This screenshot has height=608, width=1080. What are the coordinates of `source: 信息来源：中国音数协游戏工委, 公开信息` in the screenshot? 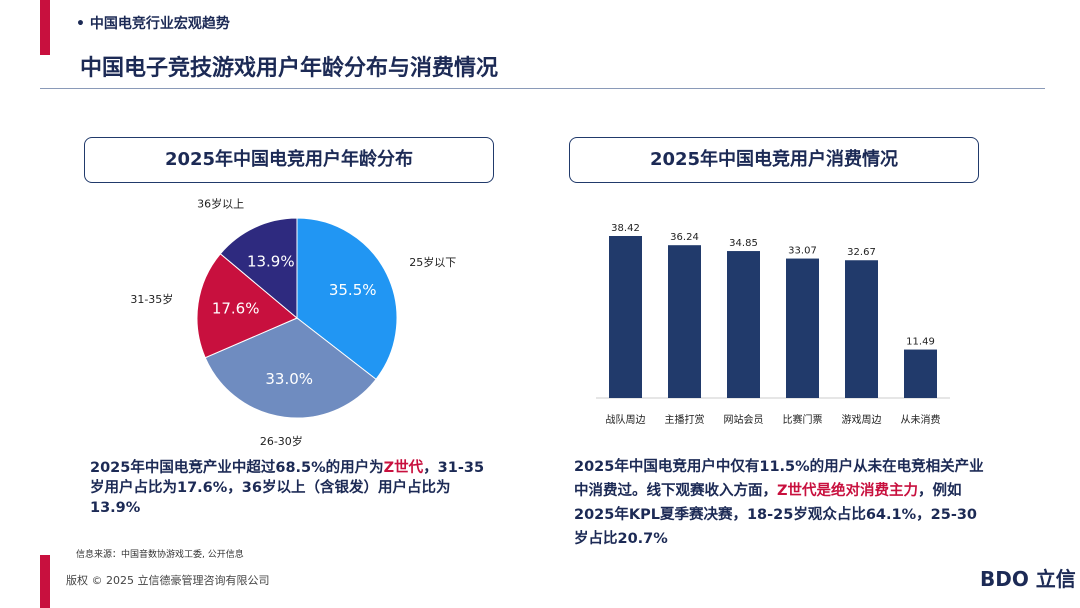 It's located at (160, 555).